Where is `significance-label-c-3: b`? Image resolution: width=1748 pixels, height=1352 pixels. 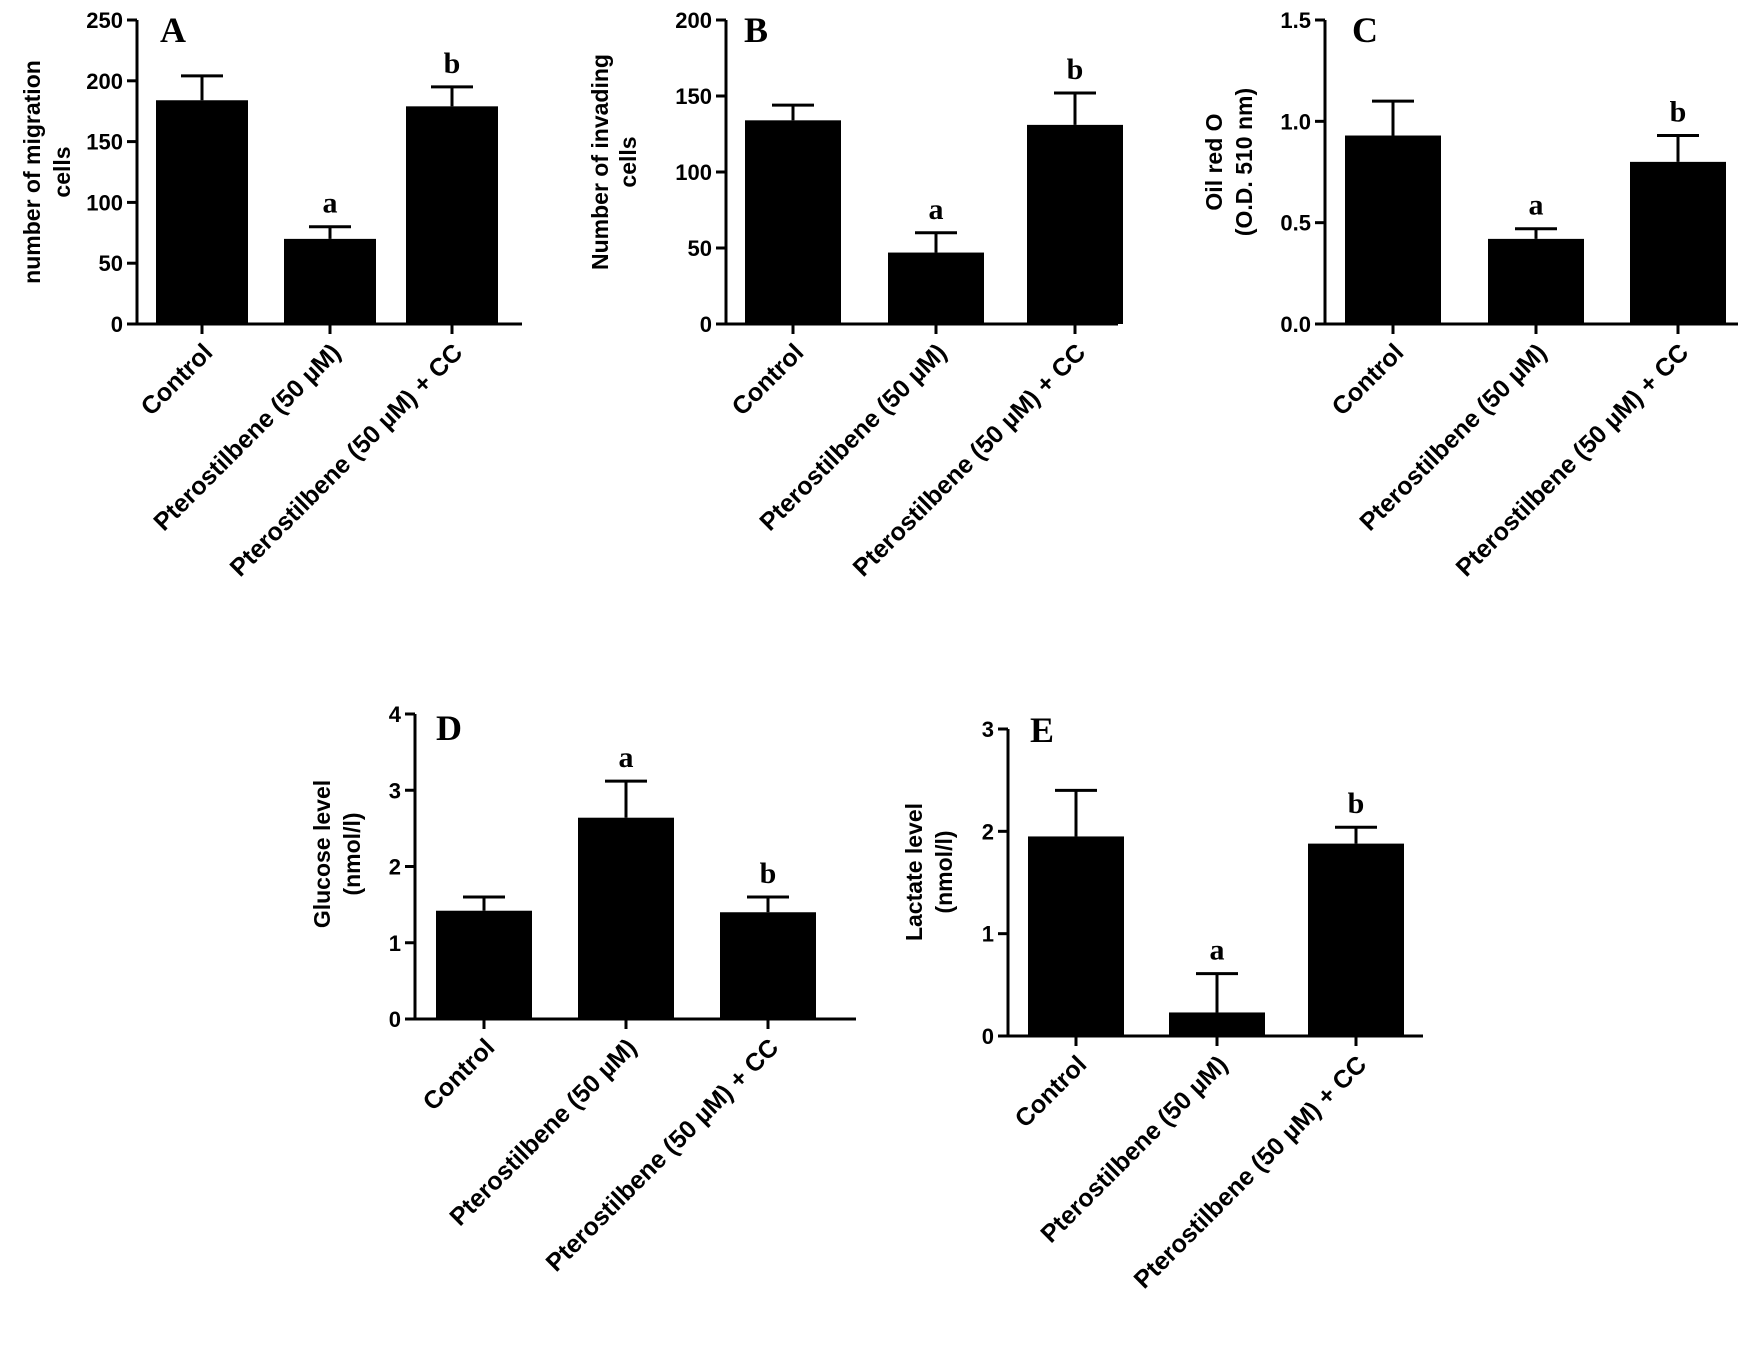 significance-label-c-3: b is located at coordinates (1678, 112).